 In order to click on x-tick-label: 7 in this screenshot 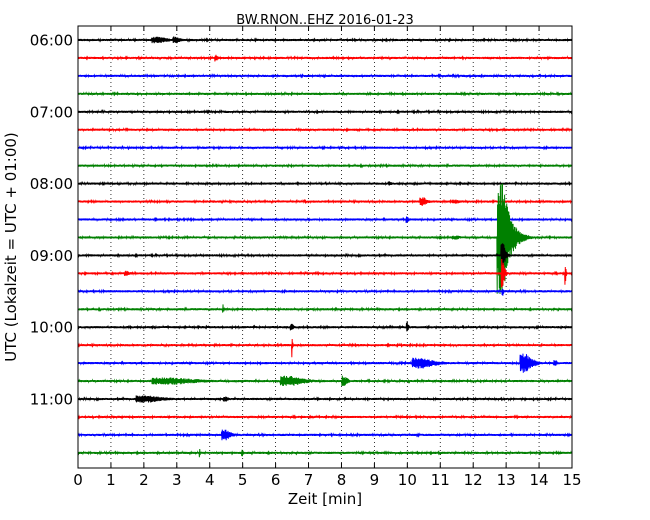, I will do `click(309, 480)`.